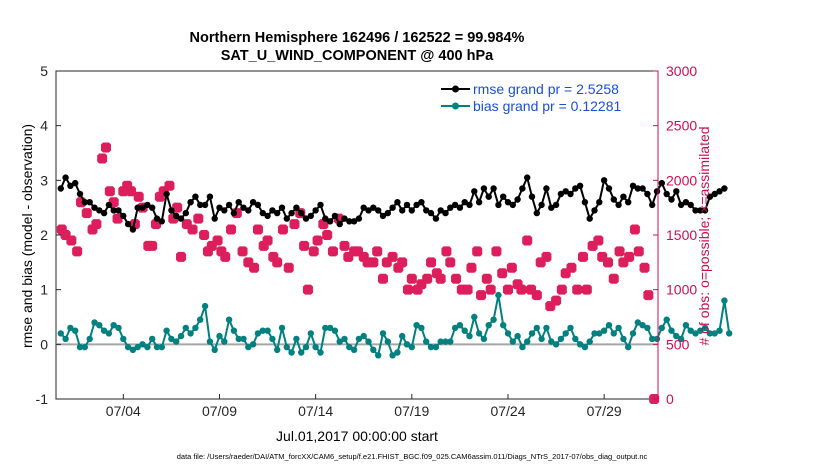  What do you see at coordinates (547, 106) in the screenshot?
I see `legend-bias-label: bias grand pr = 0.12281` at bounding box center [547, 106].